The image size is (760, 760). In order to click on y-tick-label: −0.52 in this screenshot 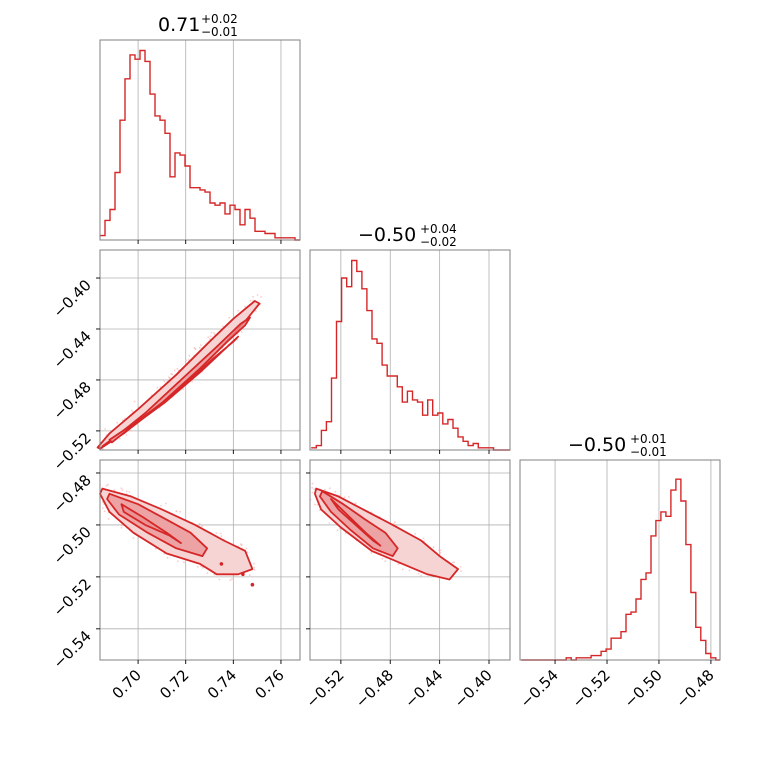, I will do `click(72, 597)`.